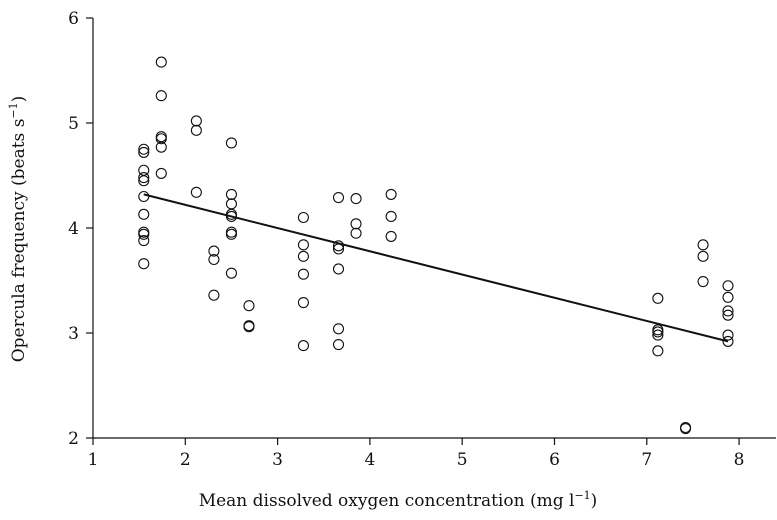 The image size is (777, 520). Describe the element at coordinates (93, 460) in the screenshot. I see `x-tick-label: 1` at that location.